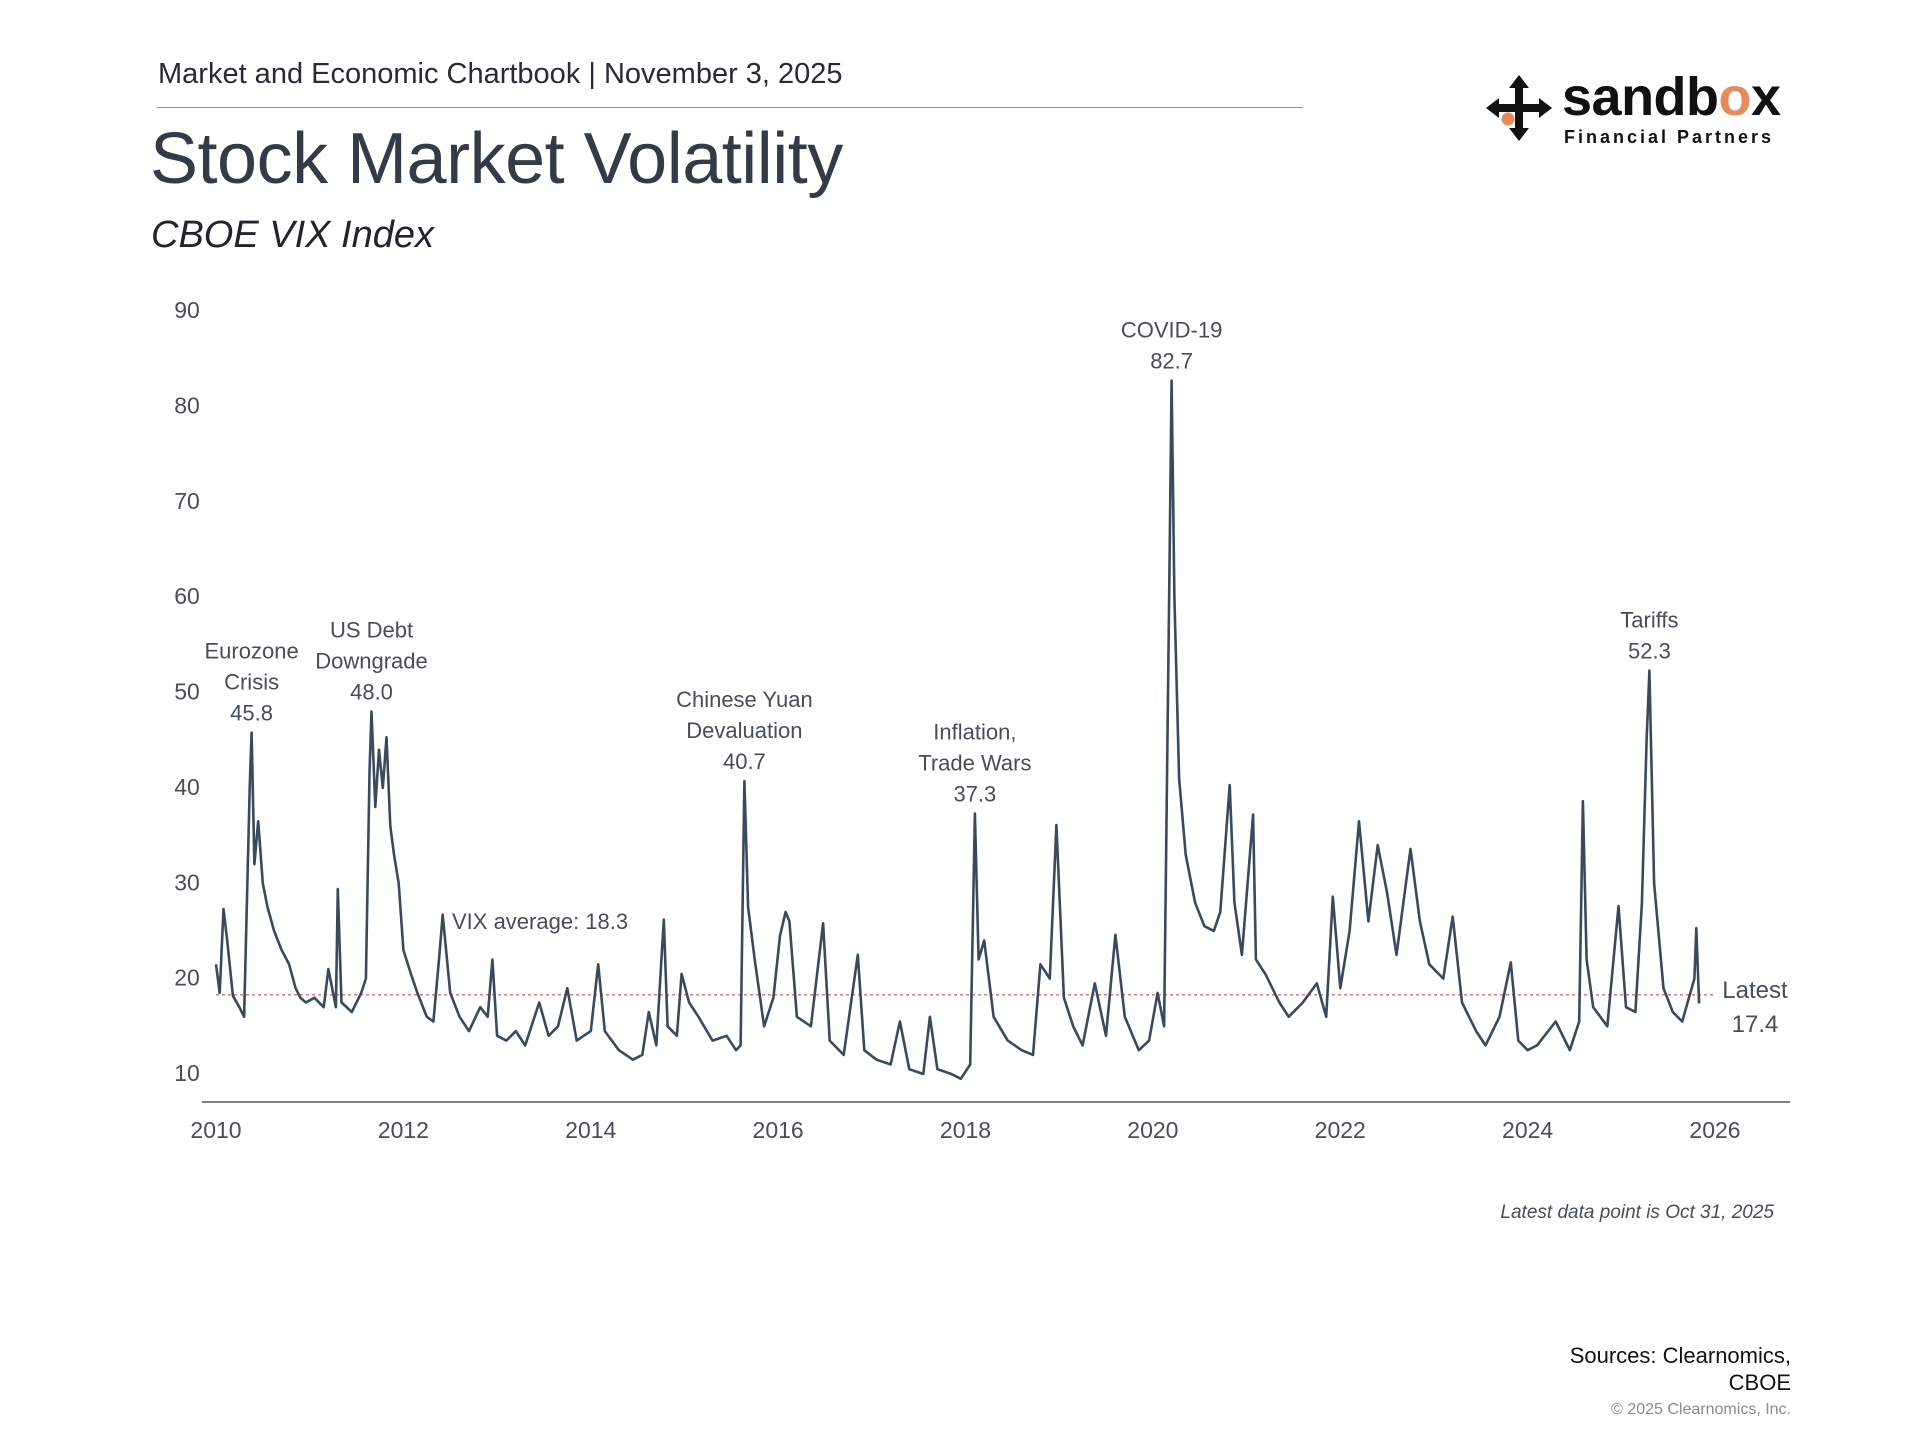  What do you see at coordinates (1755, 990) in the screenshot?
I see `latest-label: Latest` at bounding box center [1755, 990].